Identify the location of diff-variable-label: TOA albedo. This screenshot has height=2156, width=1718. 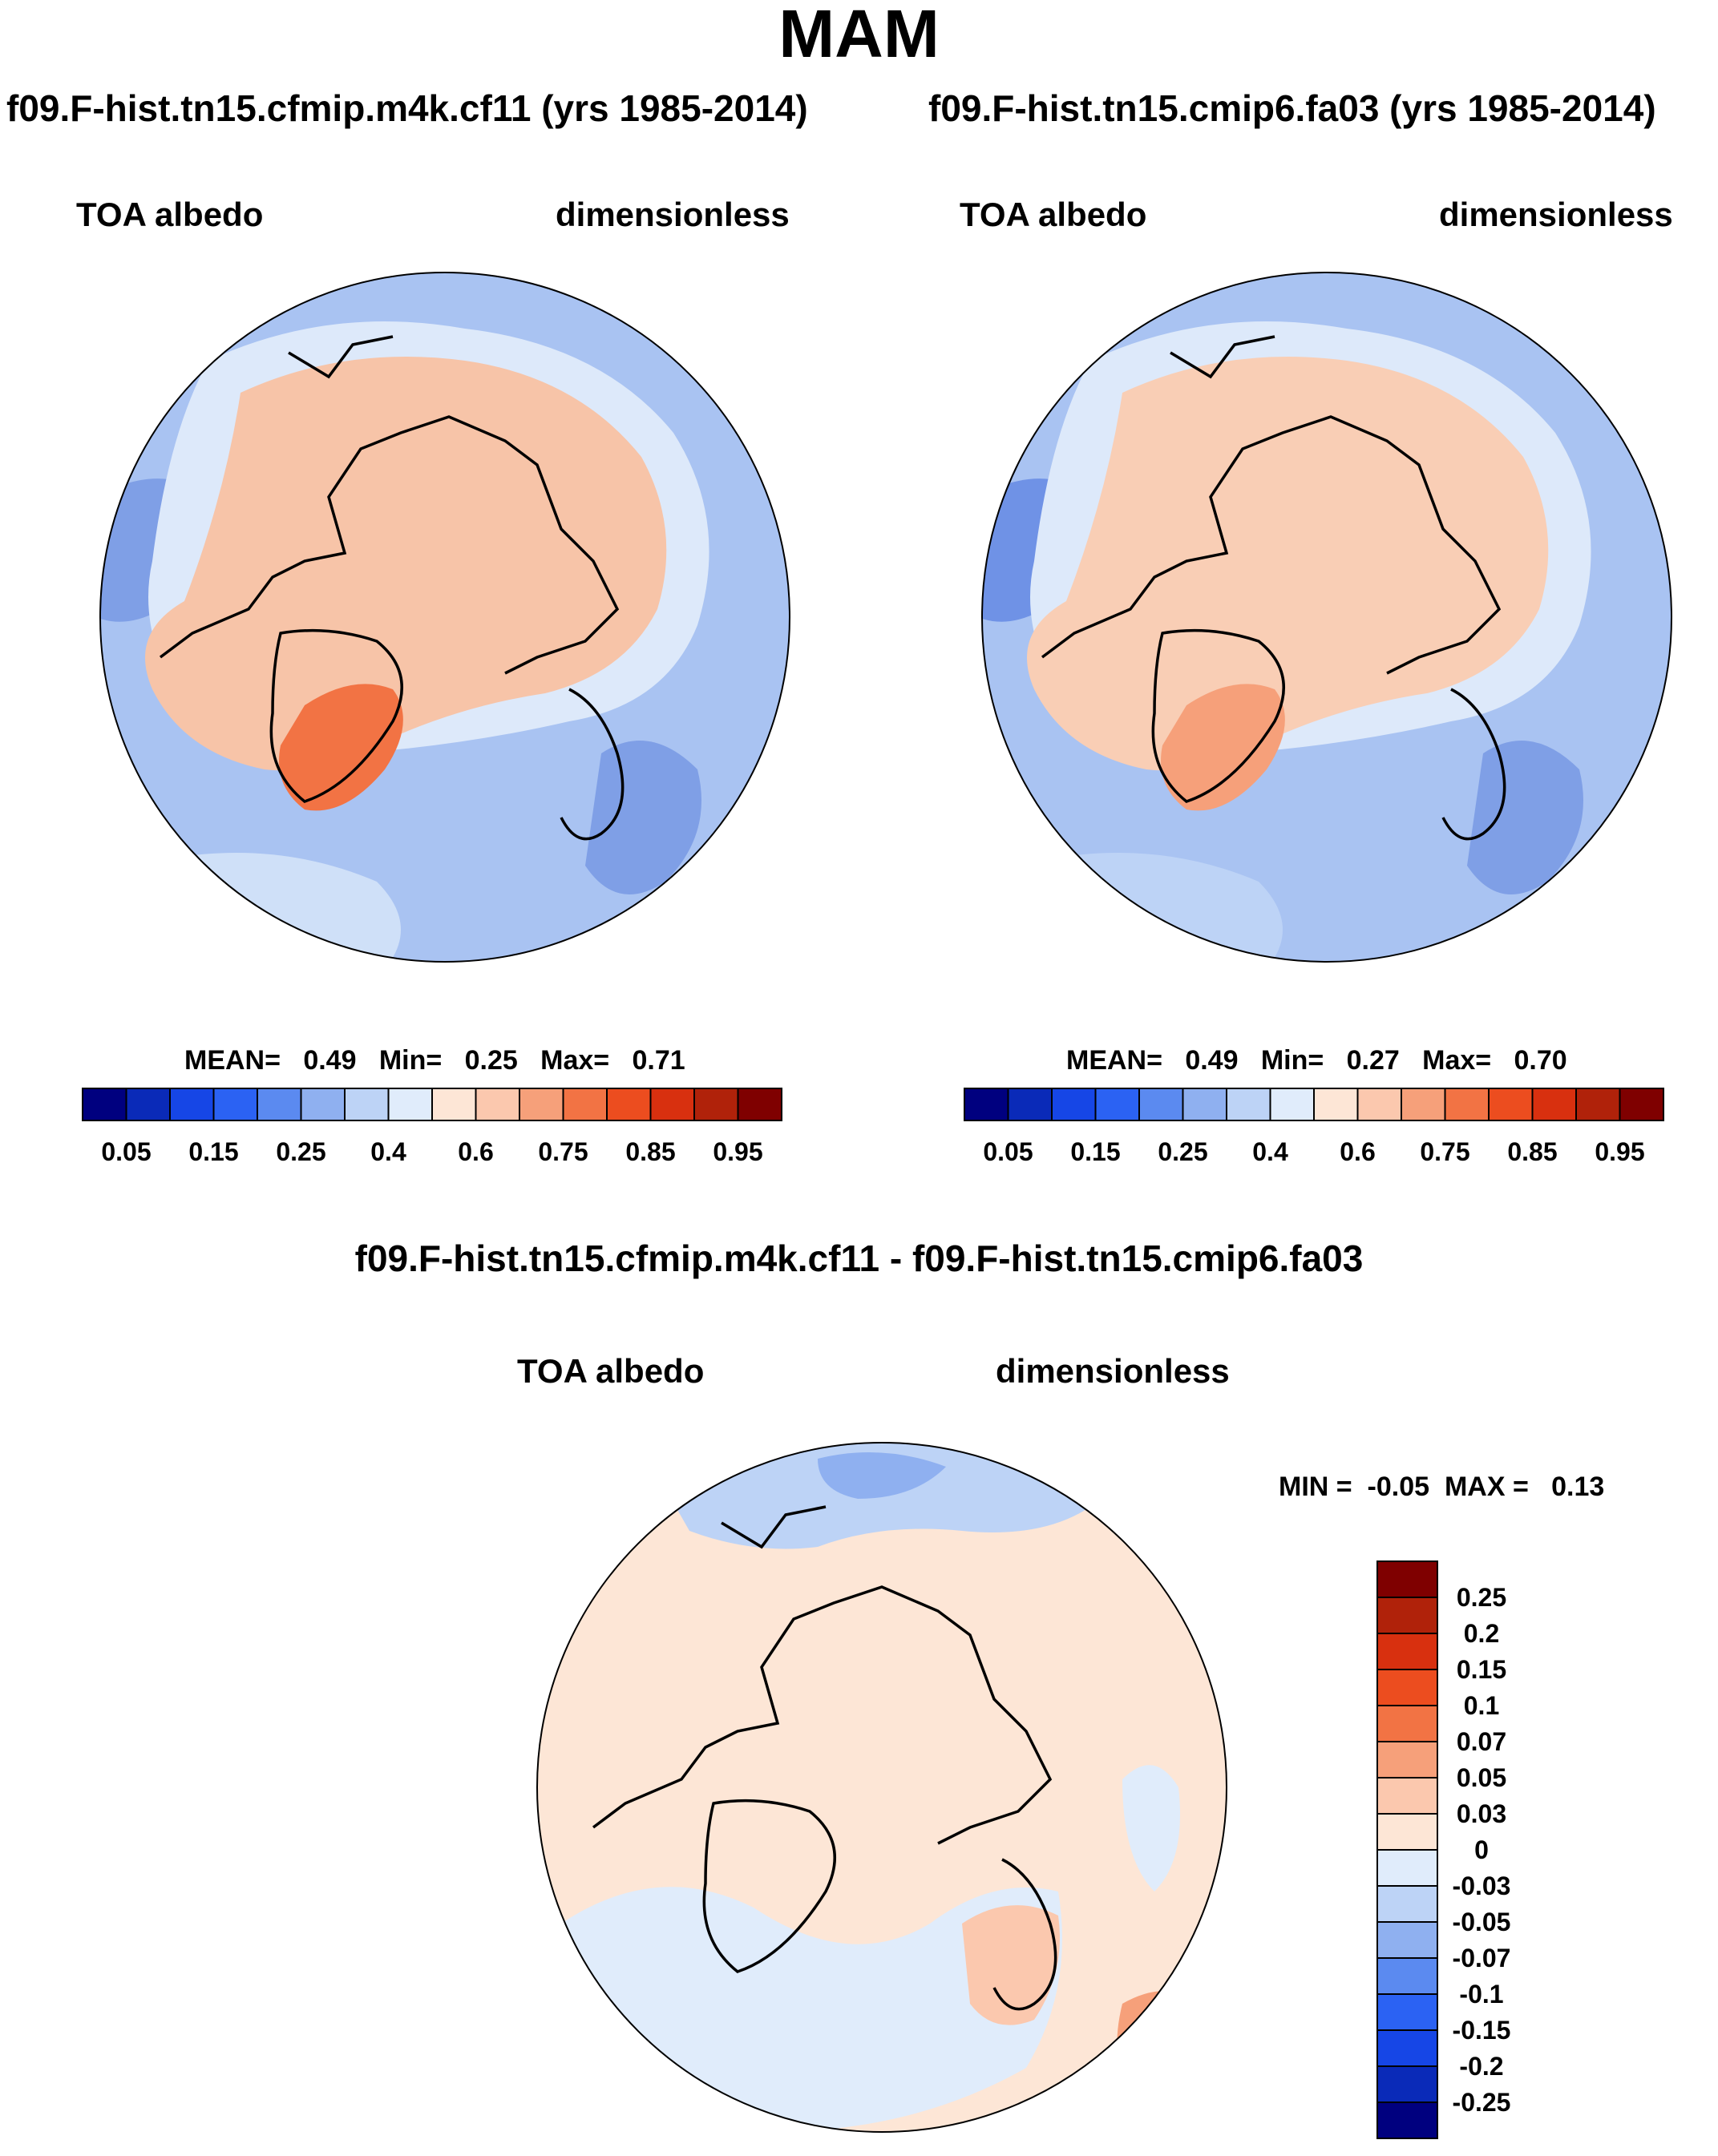
(611, 1371).